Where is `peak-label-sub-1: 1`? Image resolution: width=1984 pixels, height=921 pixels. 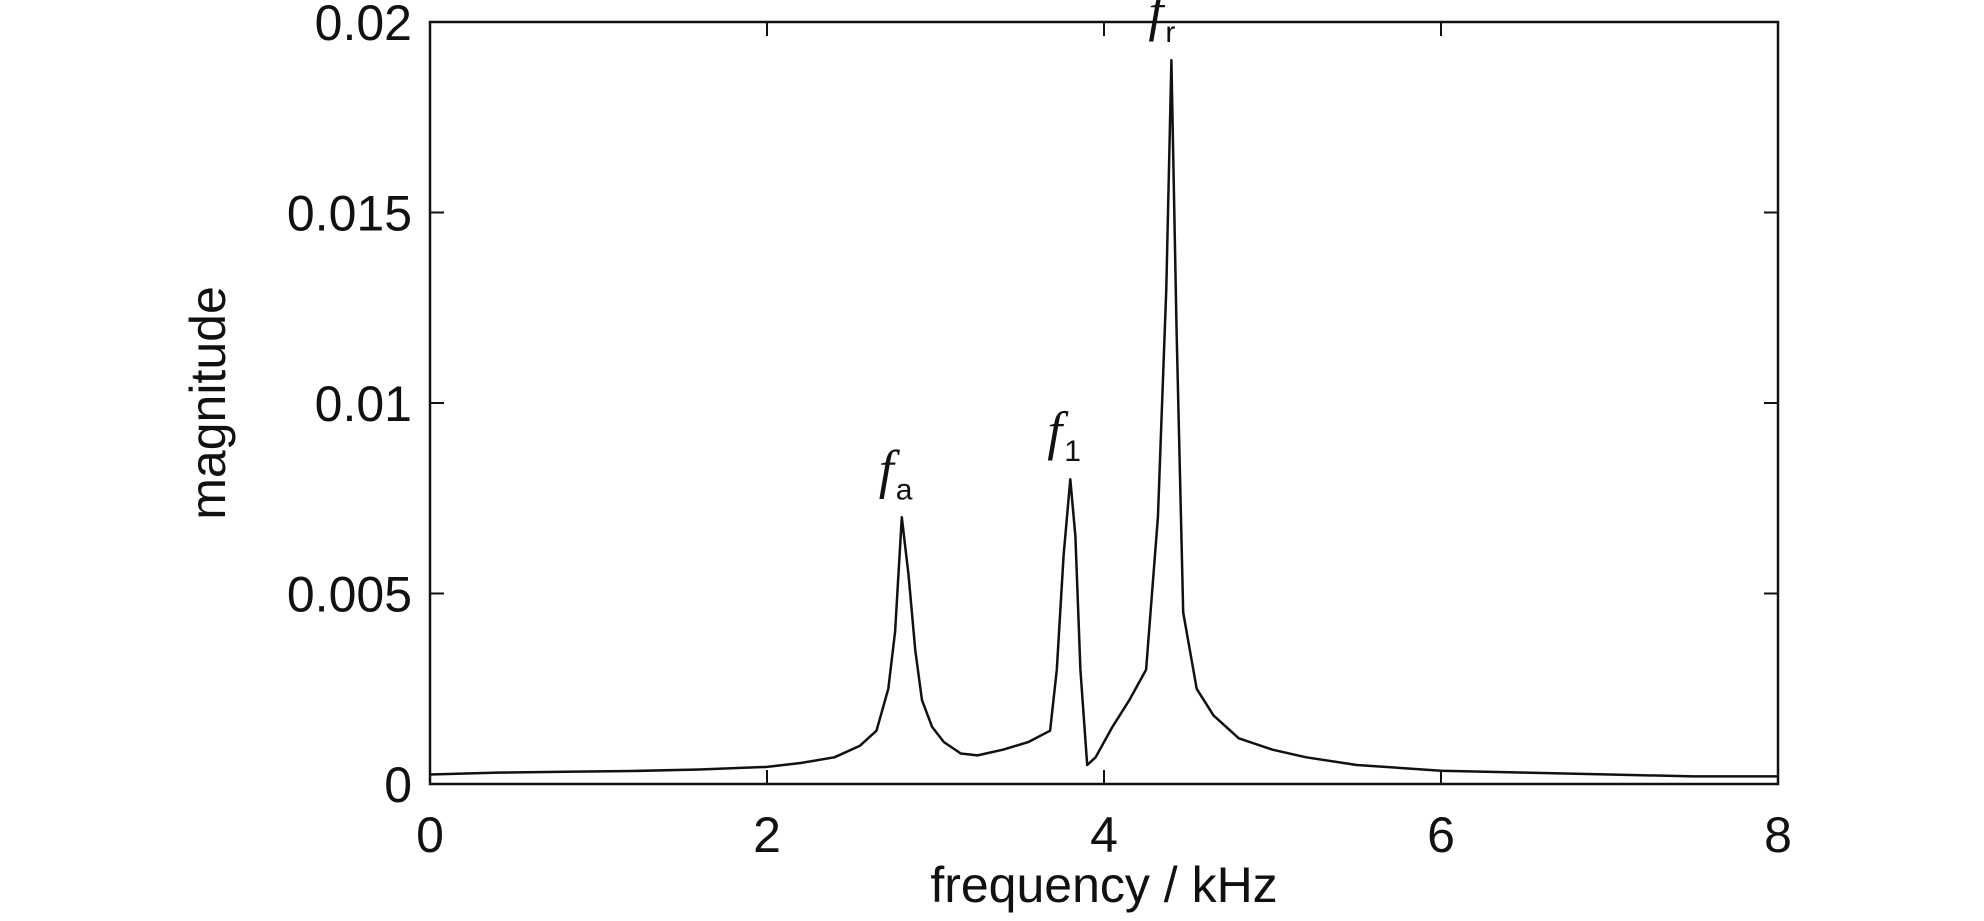
peak-label-sub-1: 1 is located at coordinates (1072, 451).